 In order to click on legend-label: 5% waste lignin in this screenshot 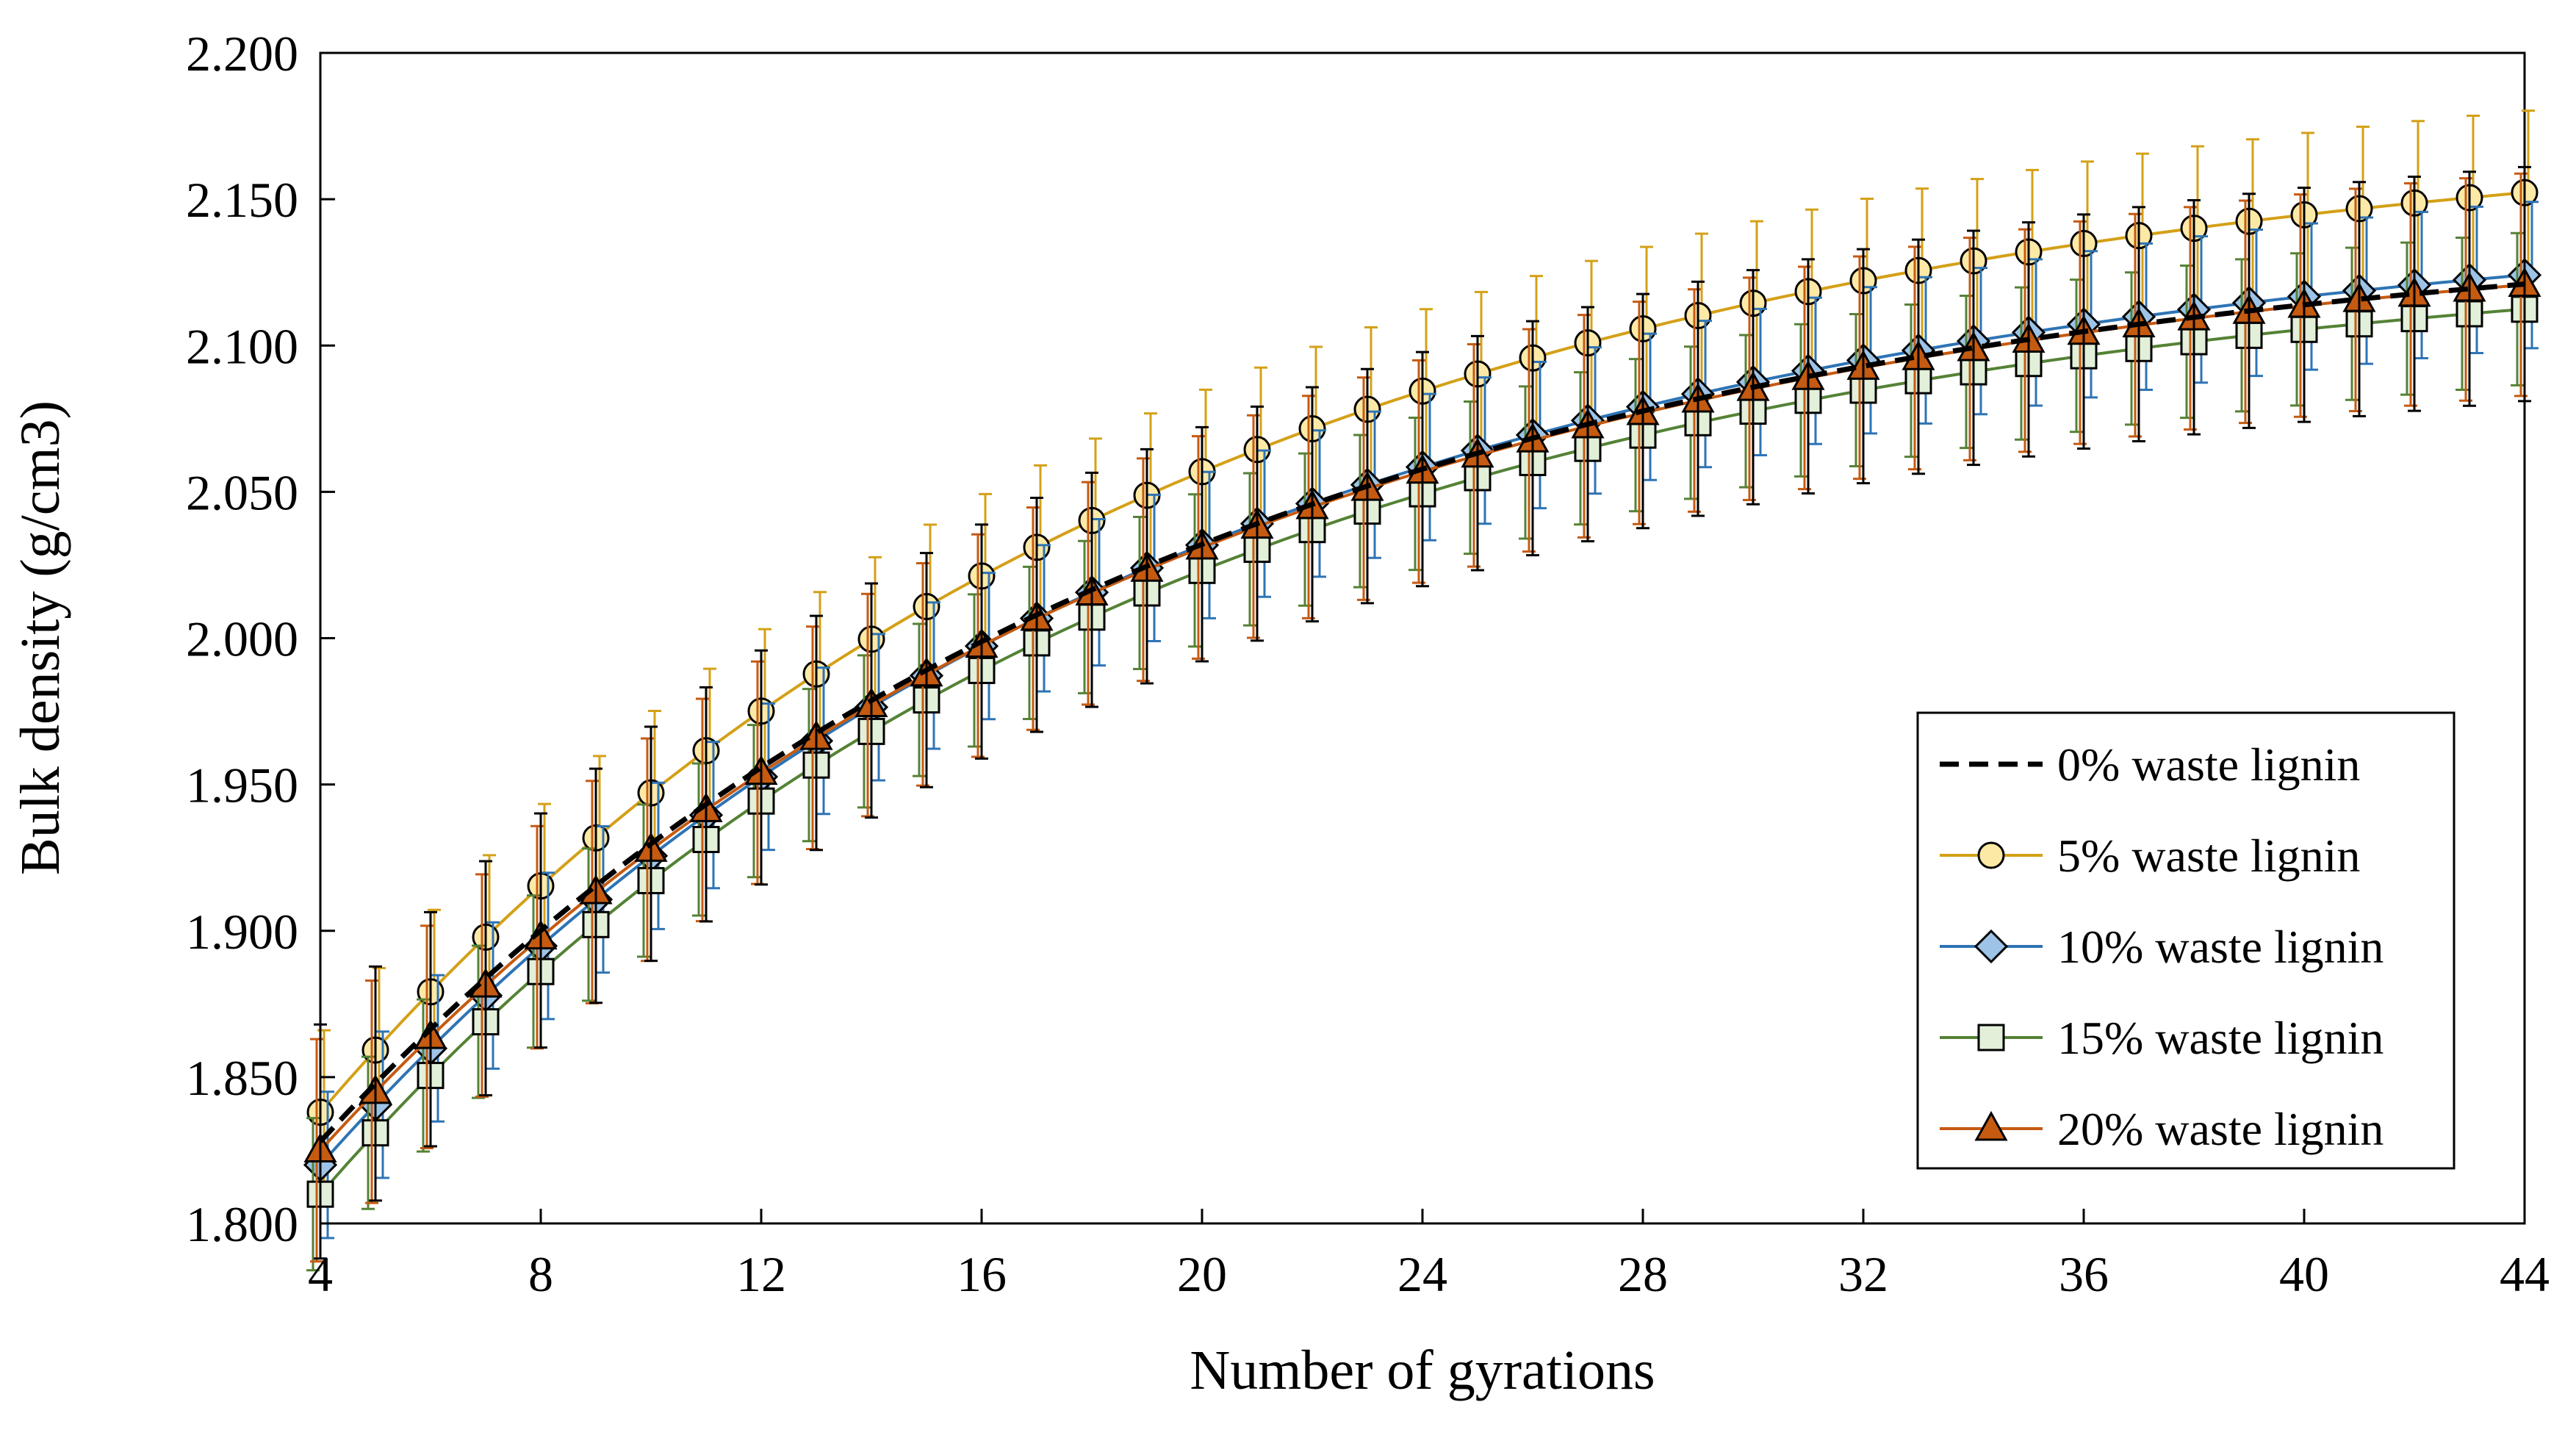, I will do `click(2208, 856)`.